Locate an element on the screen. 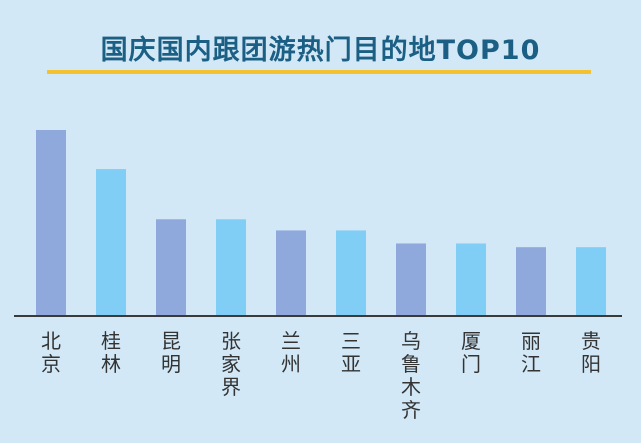 The height and width of the screenshot is (443, 641). category-label-1: 北京 is located at coordinates (51, 352).